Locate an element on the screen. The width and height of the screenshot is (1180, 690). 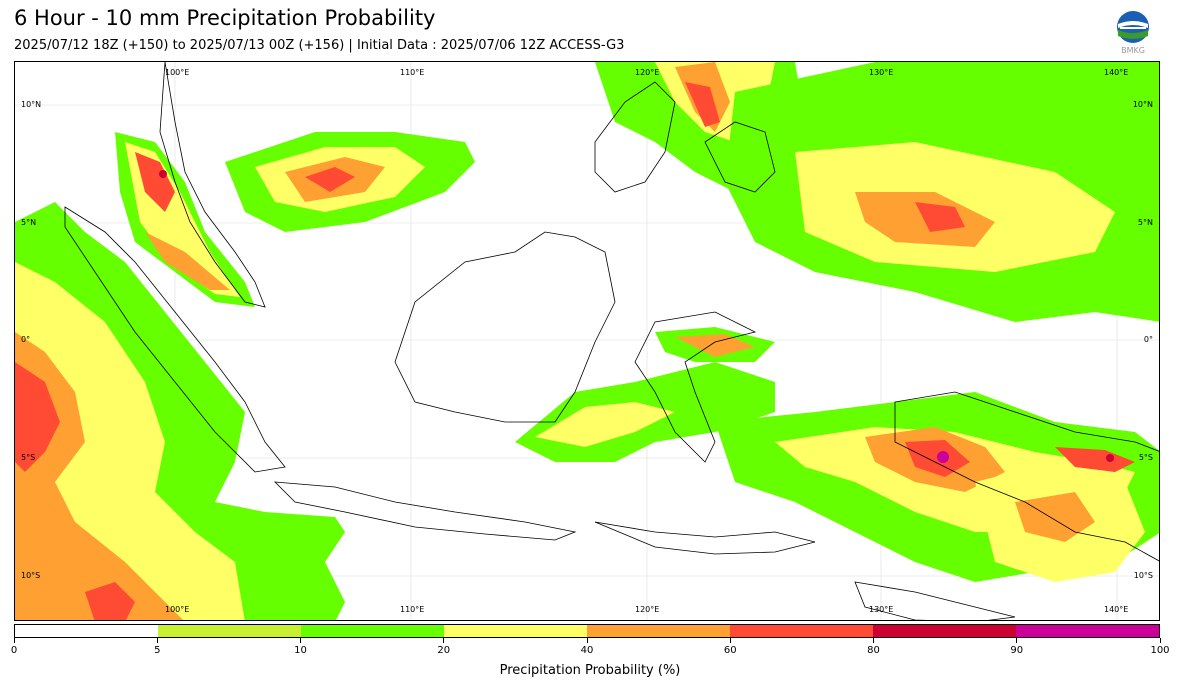
colorbar-tick-label: 60 is located at coordinates (730, 650).